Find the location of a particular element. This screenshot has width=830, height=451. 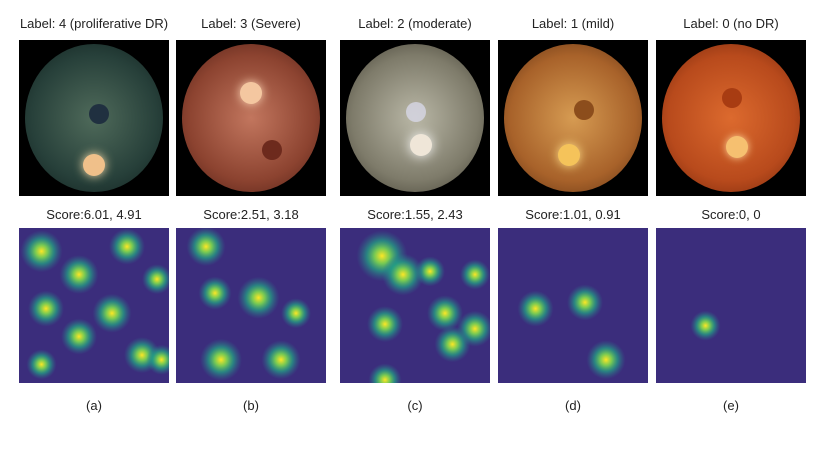

panel-label: Label: 2 (moderate) is located at coordinates (415, 23).